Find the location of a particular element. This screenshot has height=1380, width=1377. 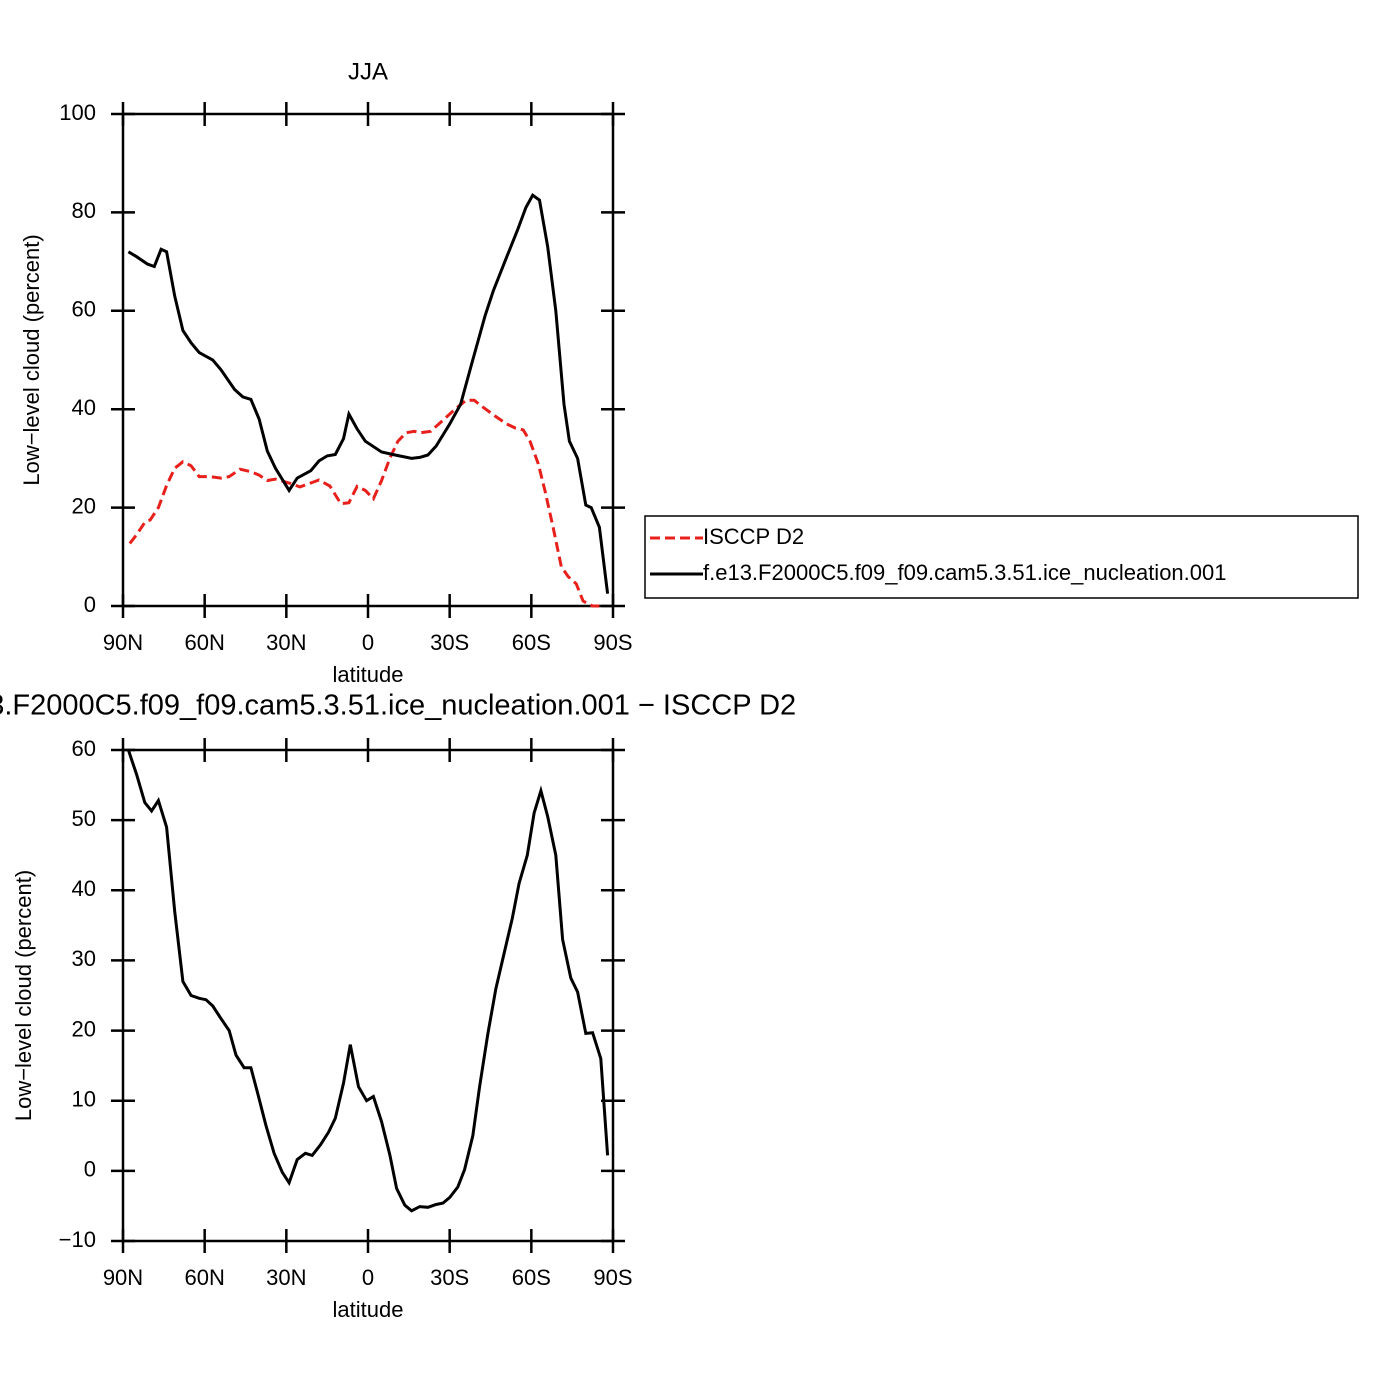

y-tick-label: 80 is located at coordinates (84, 210).